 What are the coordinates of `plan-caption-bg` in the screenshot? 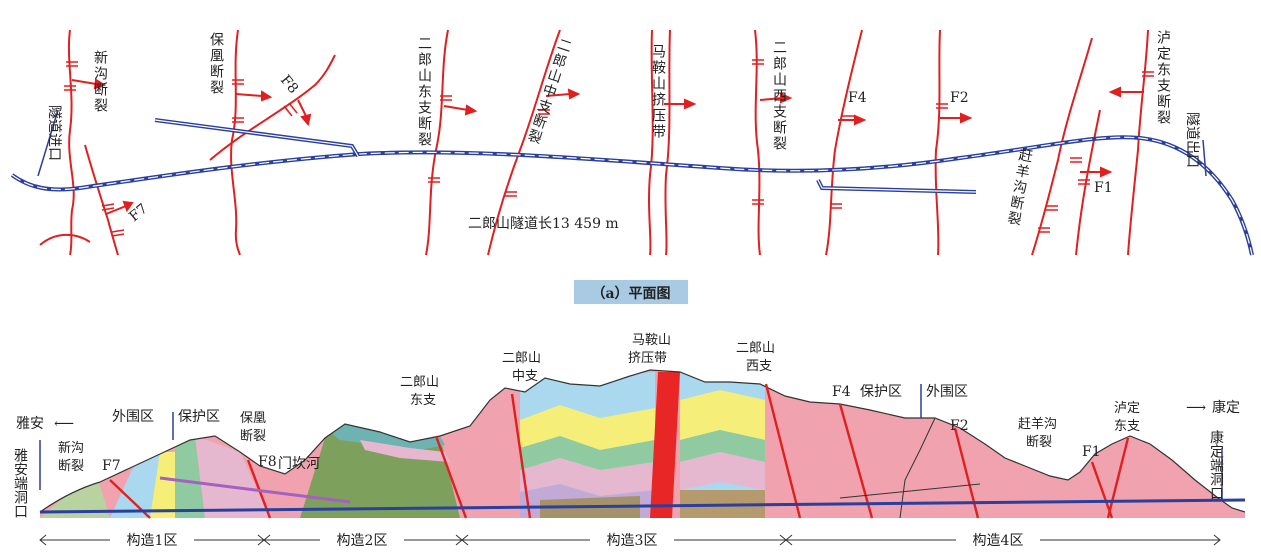 It's located at (631, 292).